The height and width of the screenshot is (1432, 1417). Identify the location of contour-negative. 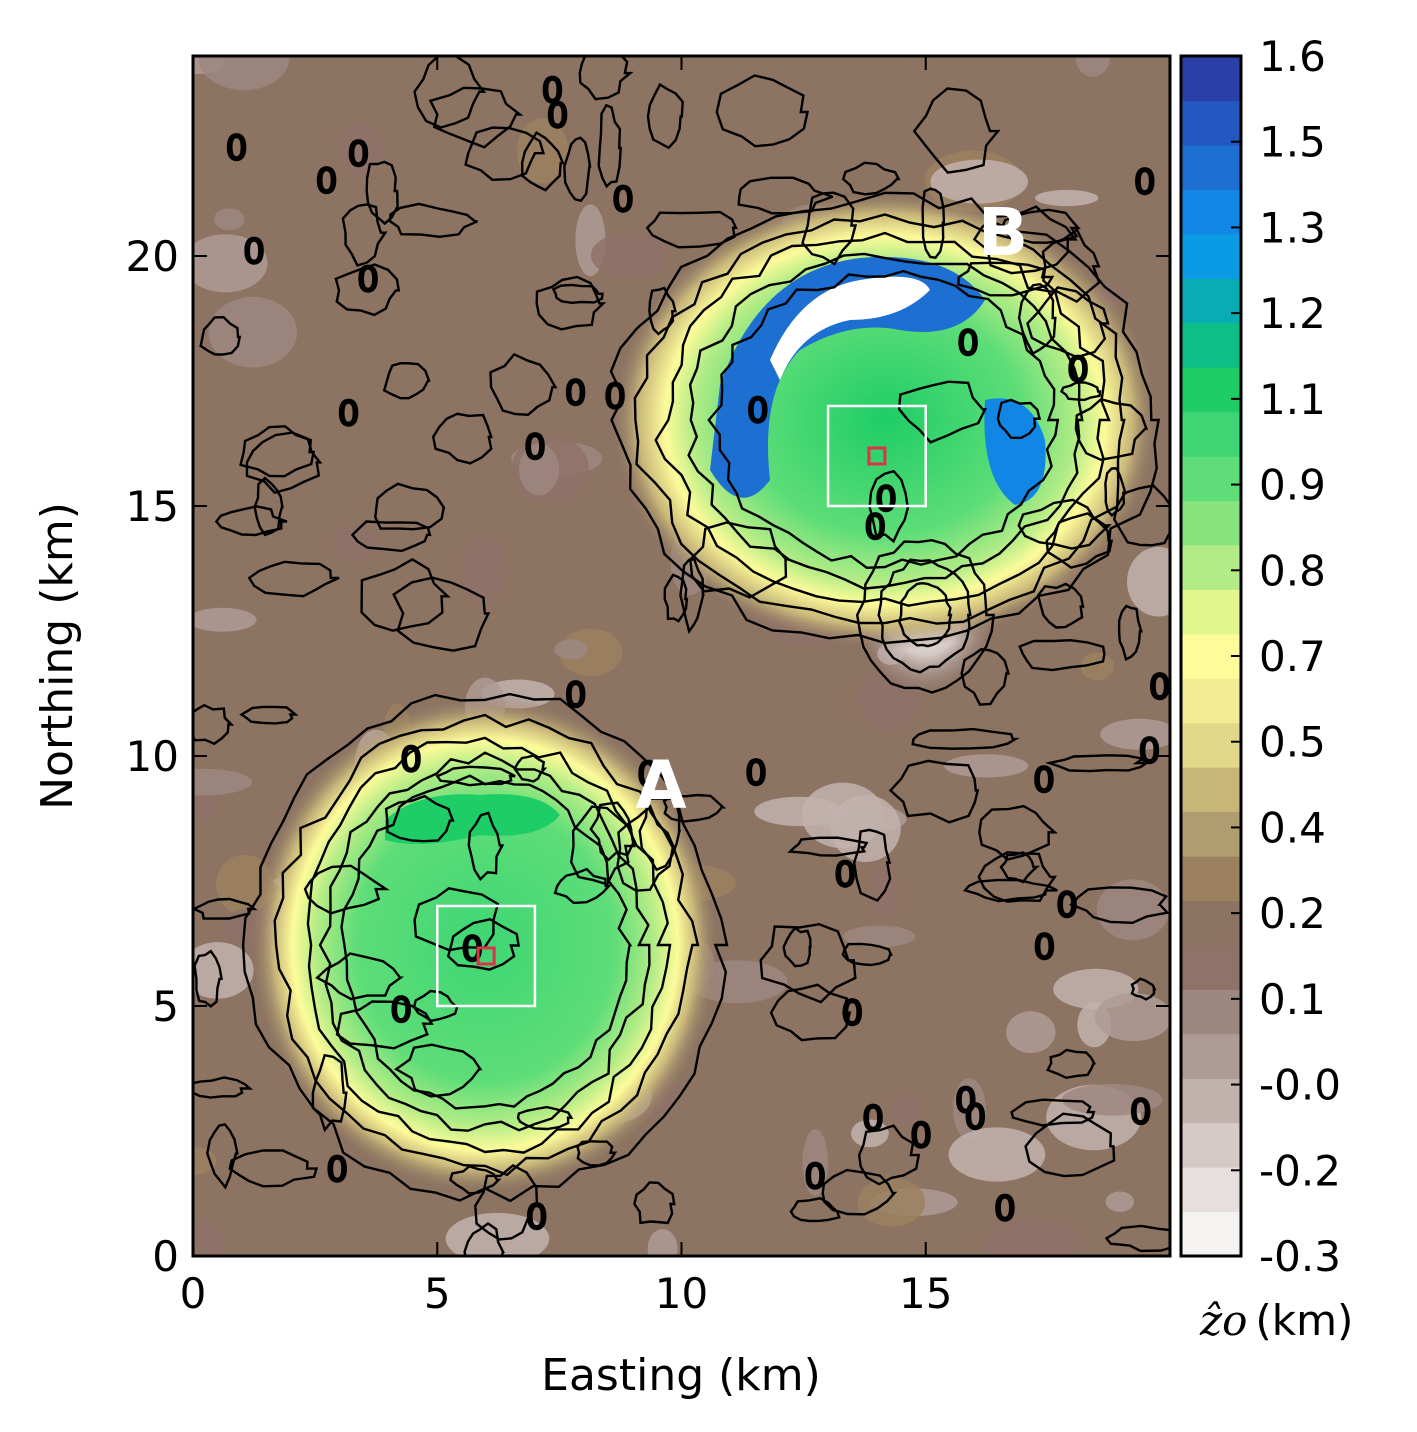
(925, 614).